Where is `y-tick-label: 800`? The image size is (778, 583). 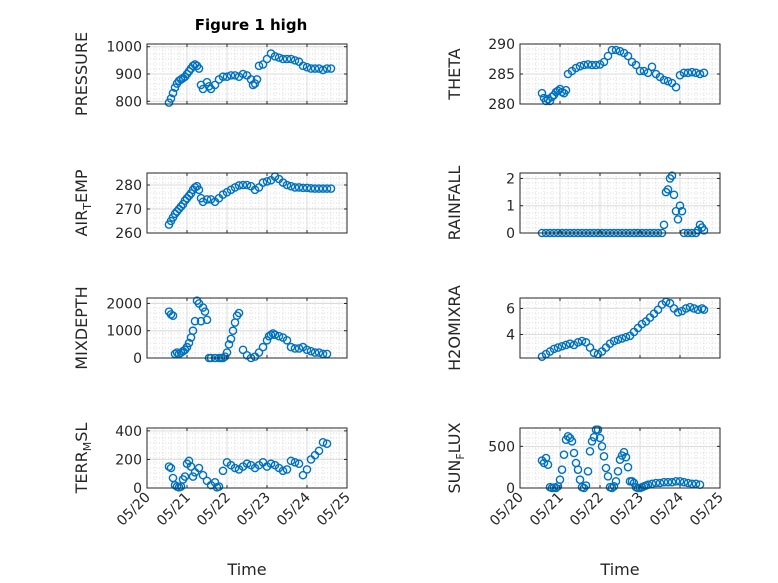 y-tick-label: 800 is located at coordinates (128, 102).